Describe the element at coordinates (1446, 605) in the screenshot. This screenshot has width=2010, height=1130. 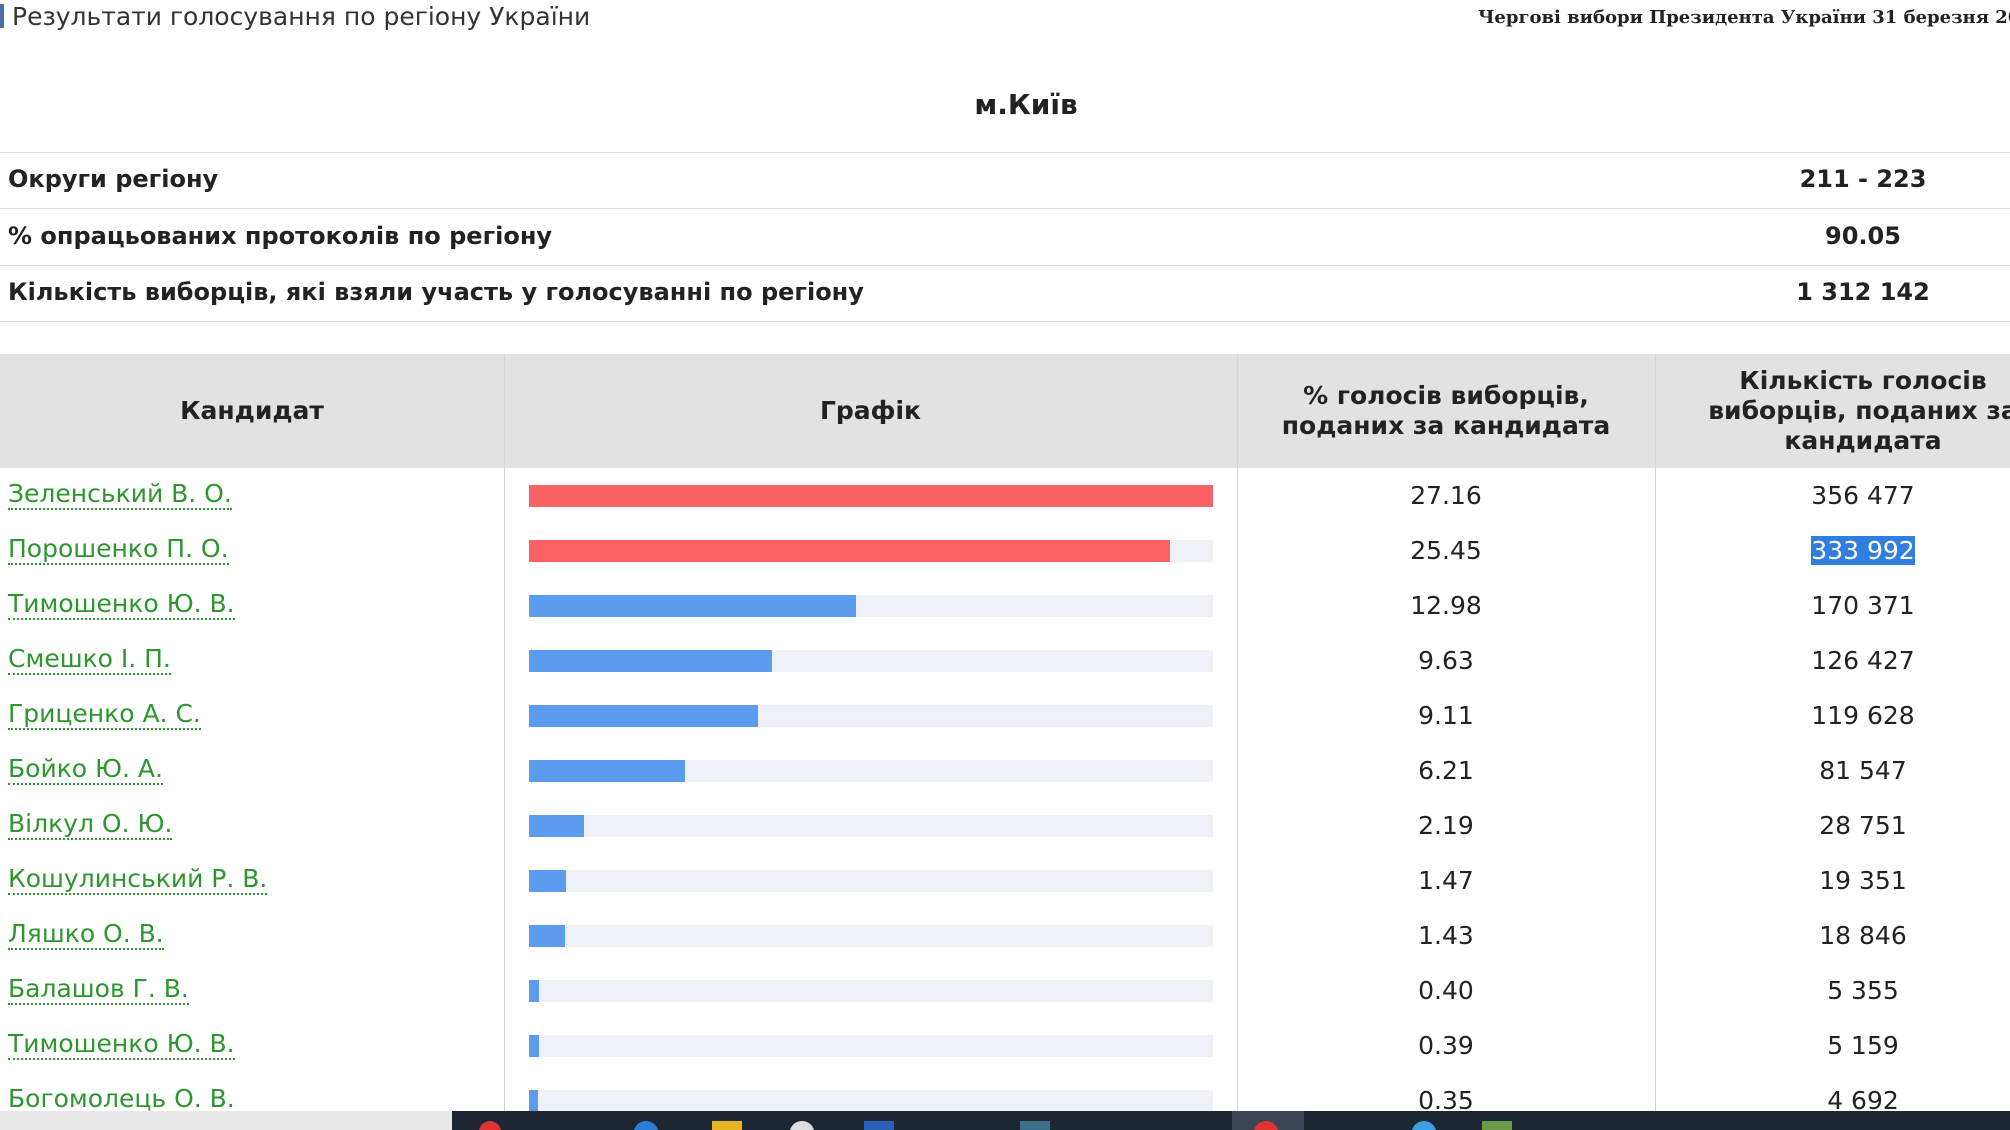
I see `percent: 12.98` at that location.